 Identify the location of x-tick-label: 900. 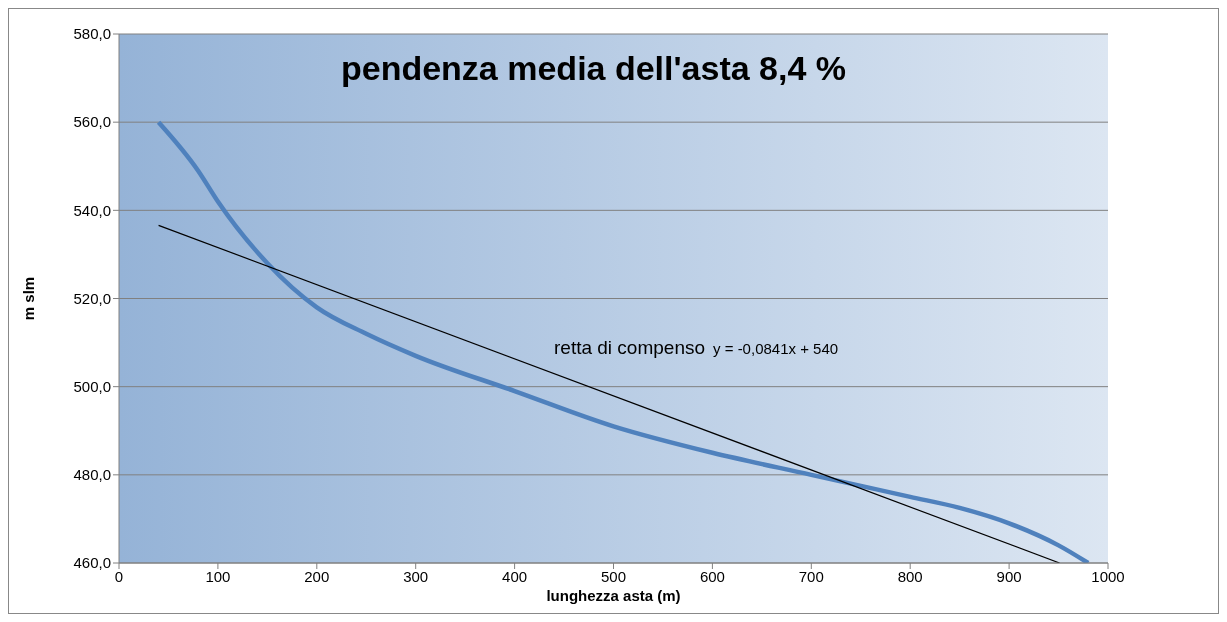
(1009, 576).